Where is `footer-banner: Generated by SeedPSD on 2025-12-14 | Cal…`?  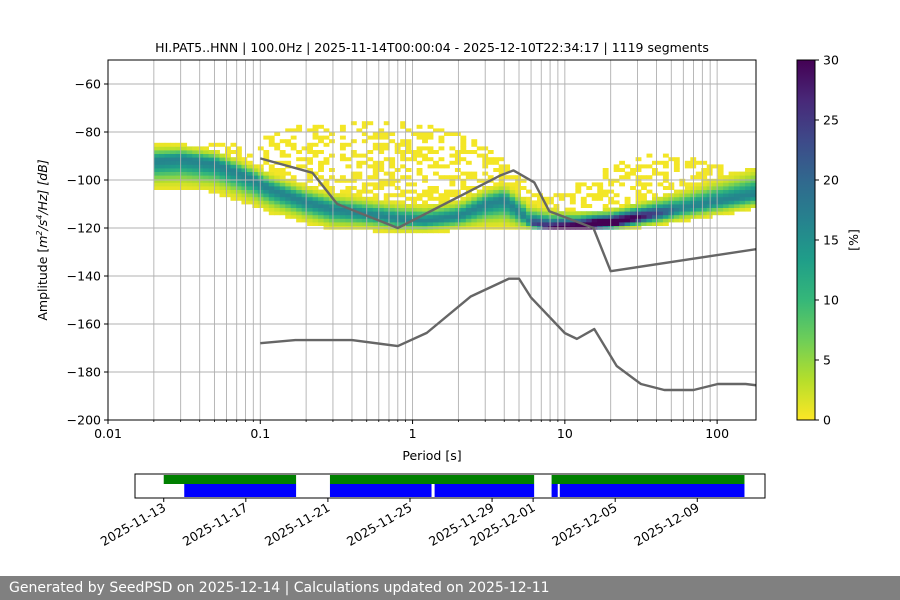 footer-banner: Generated by SeedPSD on 2025-12-14 | Cal… is located at coordinates (450, 588).